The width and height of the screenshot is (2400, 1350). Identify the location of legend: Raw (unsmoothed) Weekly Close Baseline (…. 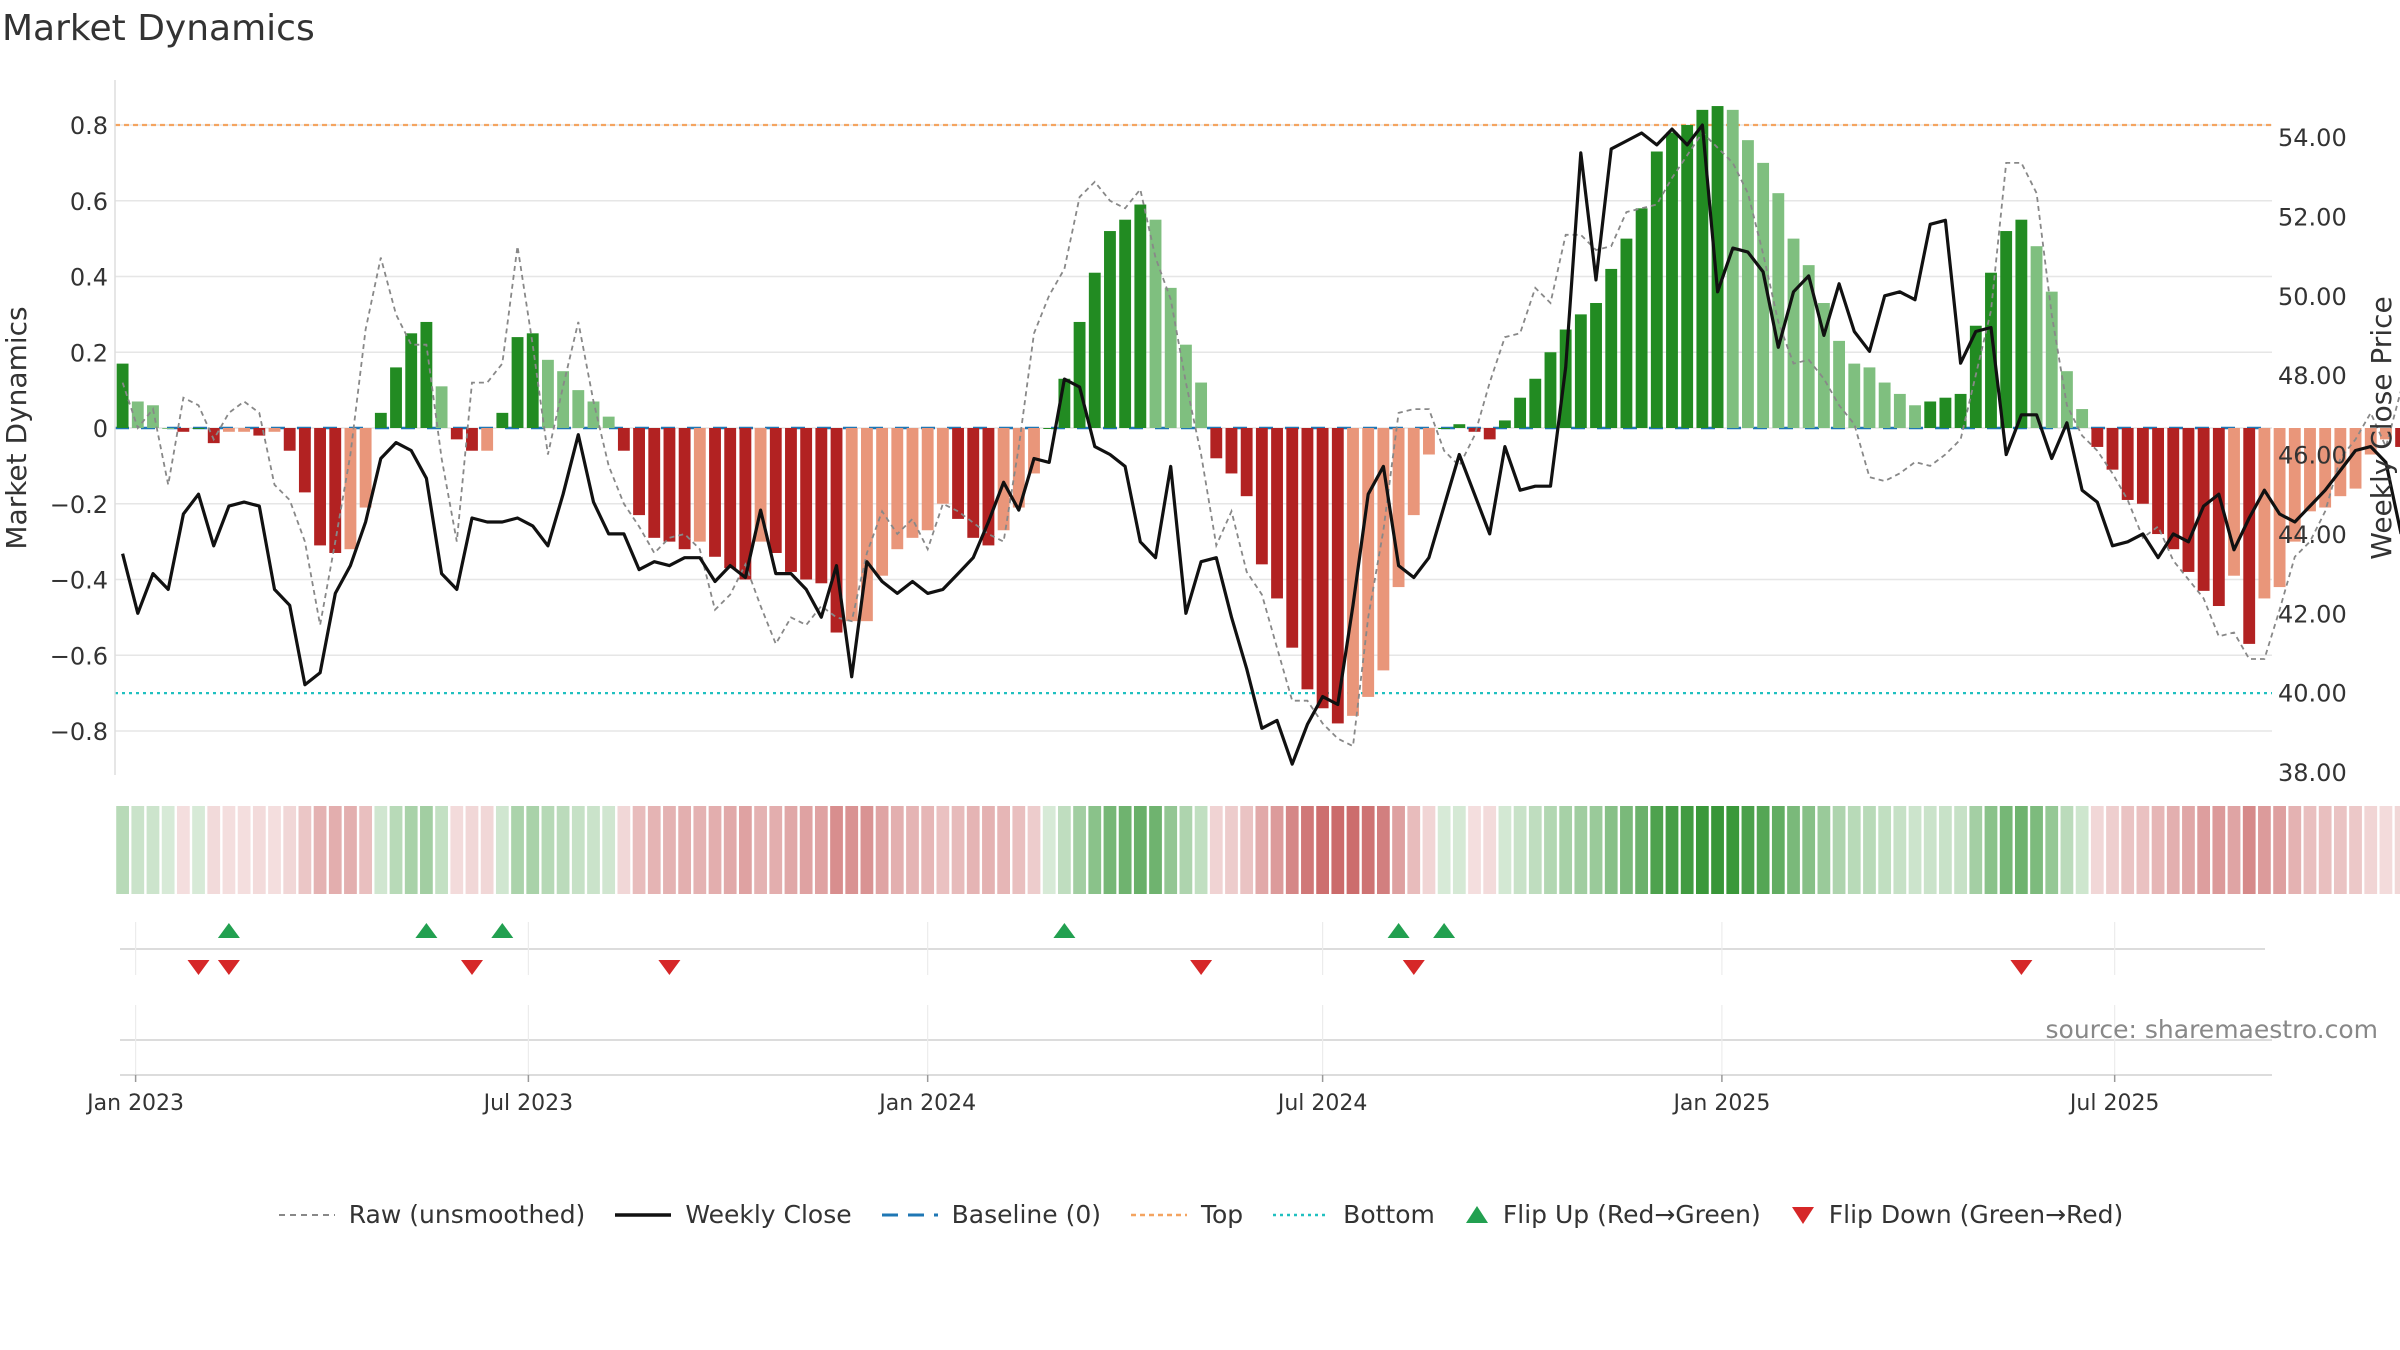
(1200, 1214).